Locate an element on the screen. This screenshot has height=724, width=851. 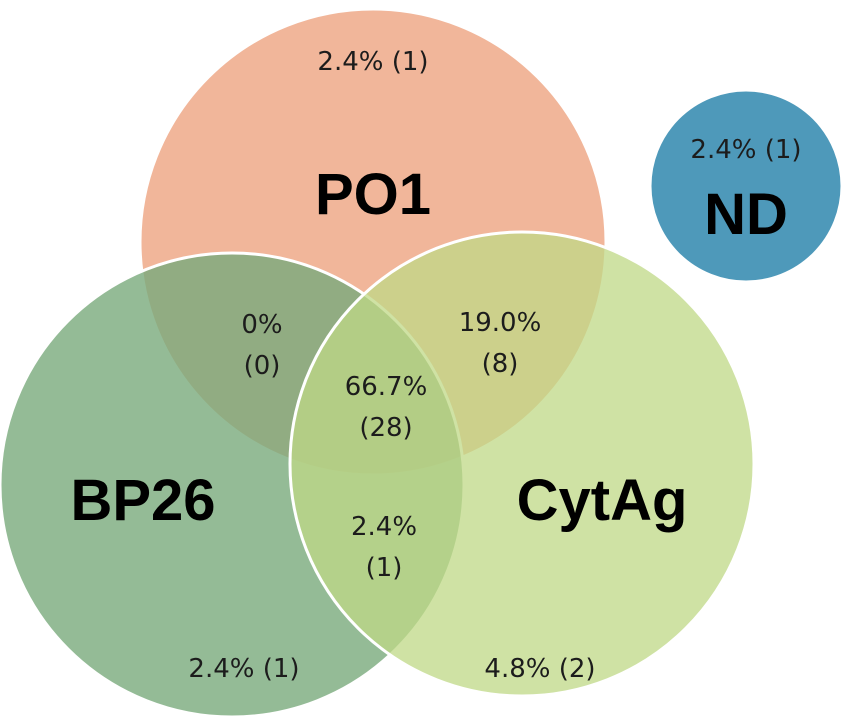
nd-set-label: ND is located at coordinates (746, 214).